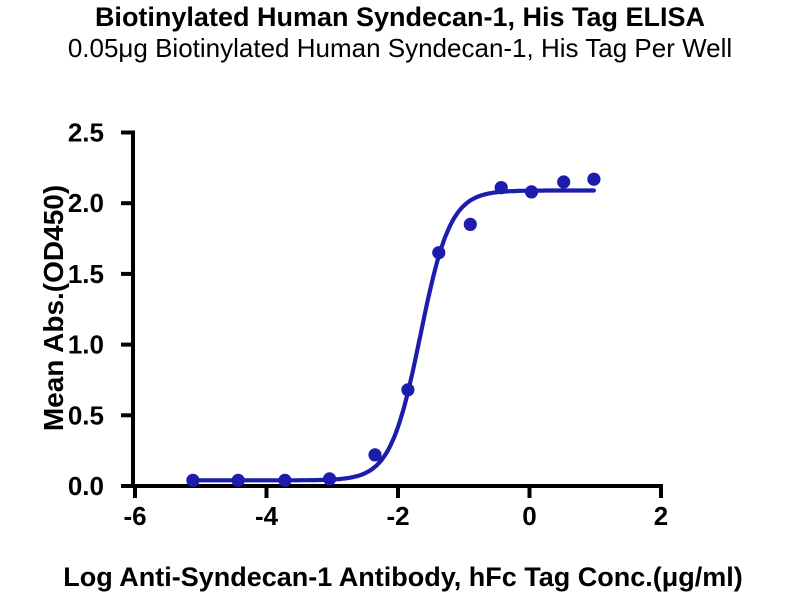  What do you see at coordinates (86, 486) in the screenshot?
I see `y-tick-label: 0.0` at bounding box center [86, 486].